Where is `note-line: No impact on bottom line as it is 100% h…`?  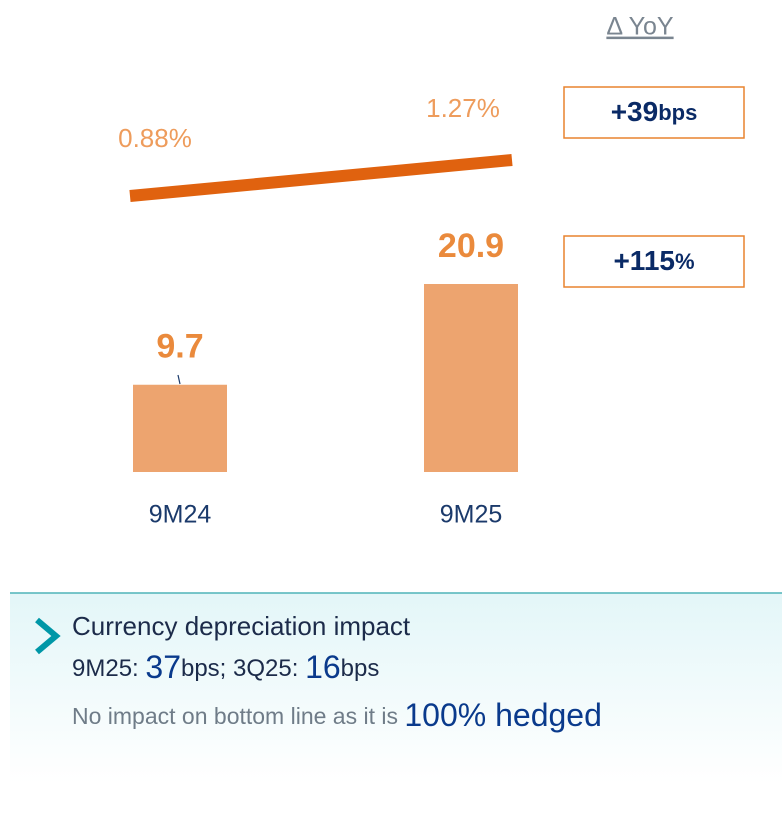
note-line: No impact on bottom line as it is 100% h… is located at coordinates (337, 715).